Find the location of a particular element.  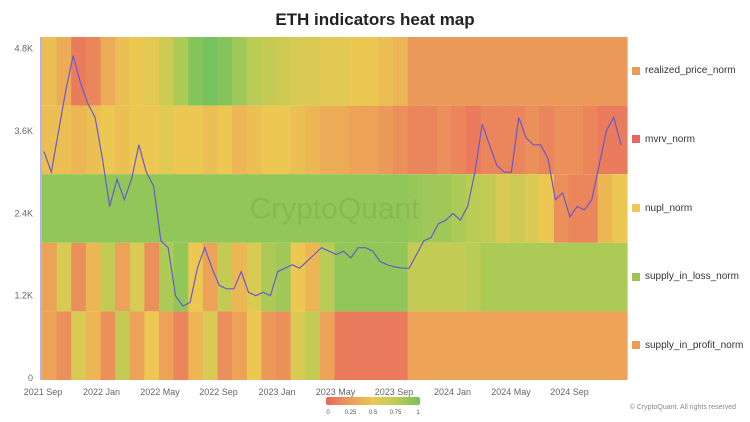

legend-item-realized-price-norm: realized_price_norm is located at coordinates (684, 70).